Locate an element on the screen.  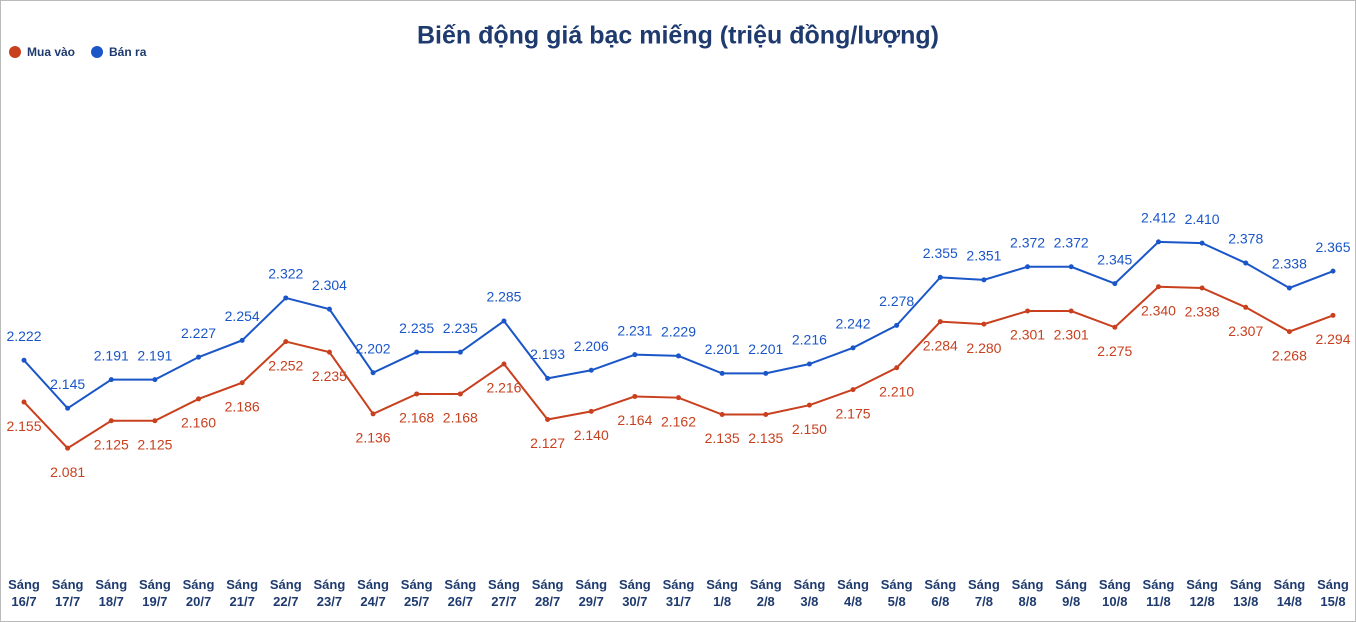
data-label: 2.351 is located at coordinates (983, 256).